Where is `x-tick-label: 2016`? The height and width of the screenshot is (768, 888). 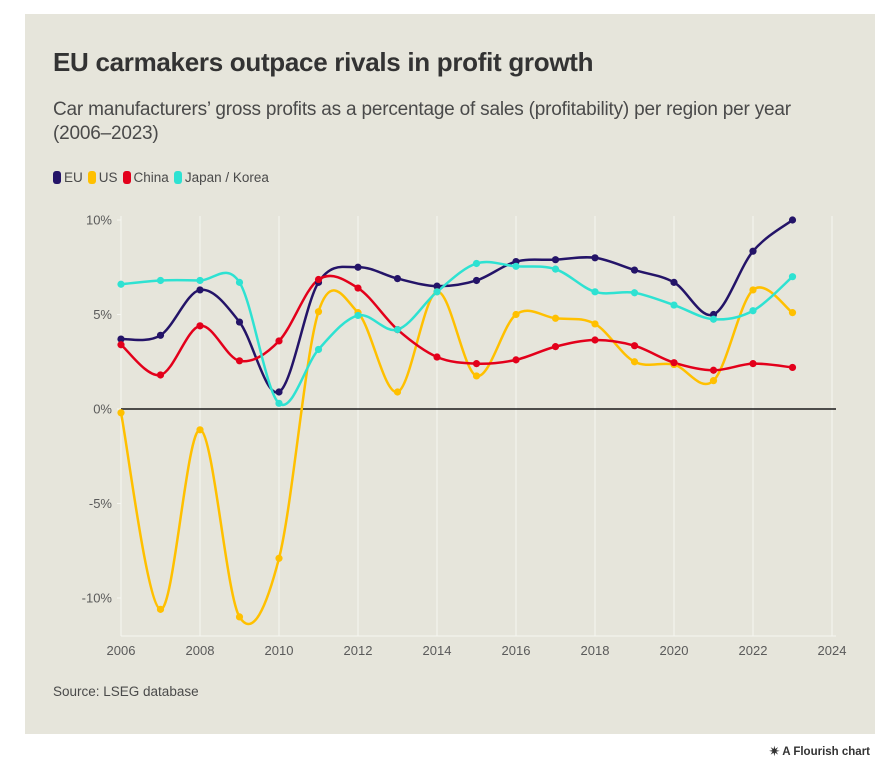
x-tick-label: 2016 is located at coordinates (516, 650).